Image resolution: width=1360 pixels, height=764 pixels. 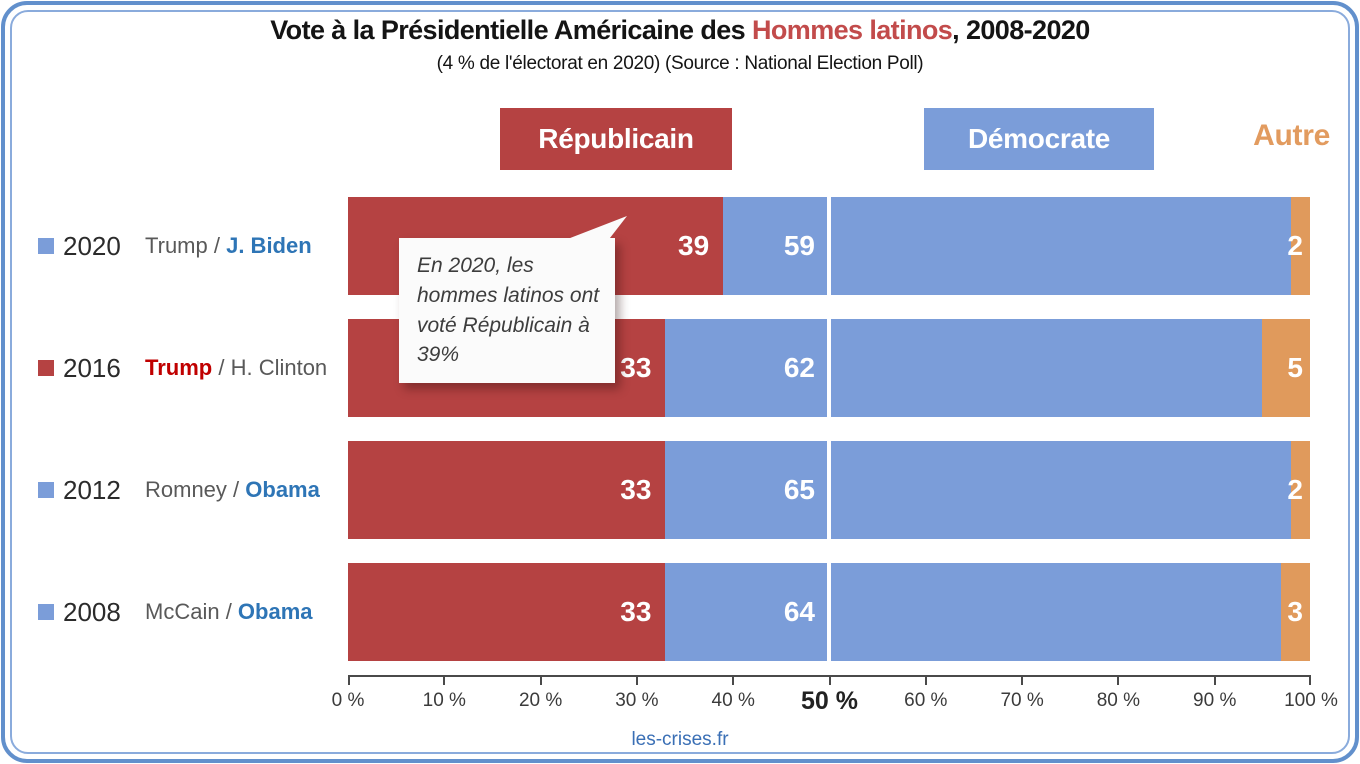 I want to click on chart-row-2012: 2012 Romney / Obama 33 65 2, so click(x=680, y=490).